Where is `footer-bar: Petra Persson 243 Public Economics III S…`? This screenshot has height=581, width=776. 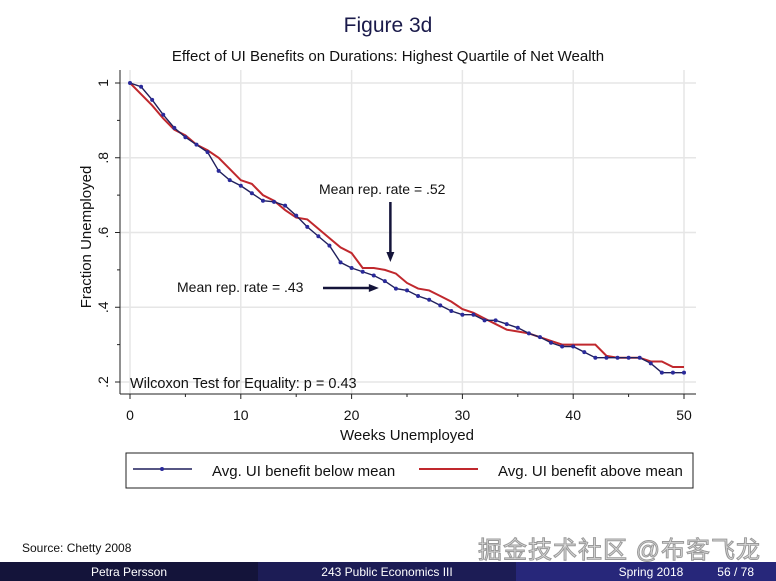
footer-bar: Petra Persson 243 Public Economics III S… is located at coordinates (388, 571).